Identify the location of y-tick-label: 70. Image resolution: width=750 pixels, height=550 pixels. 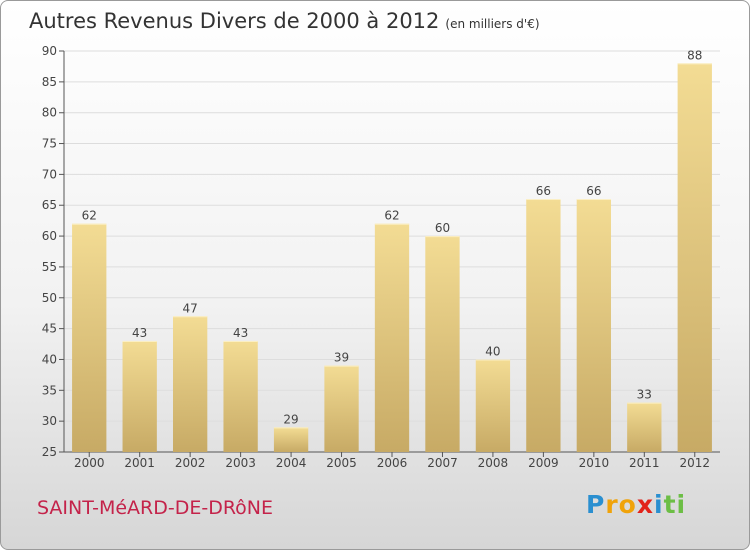
(49, 174).